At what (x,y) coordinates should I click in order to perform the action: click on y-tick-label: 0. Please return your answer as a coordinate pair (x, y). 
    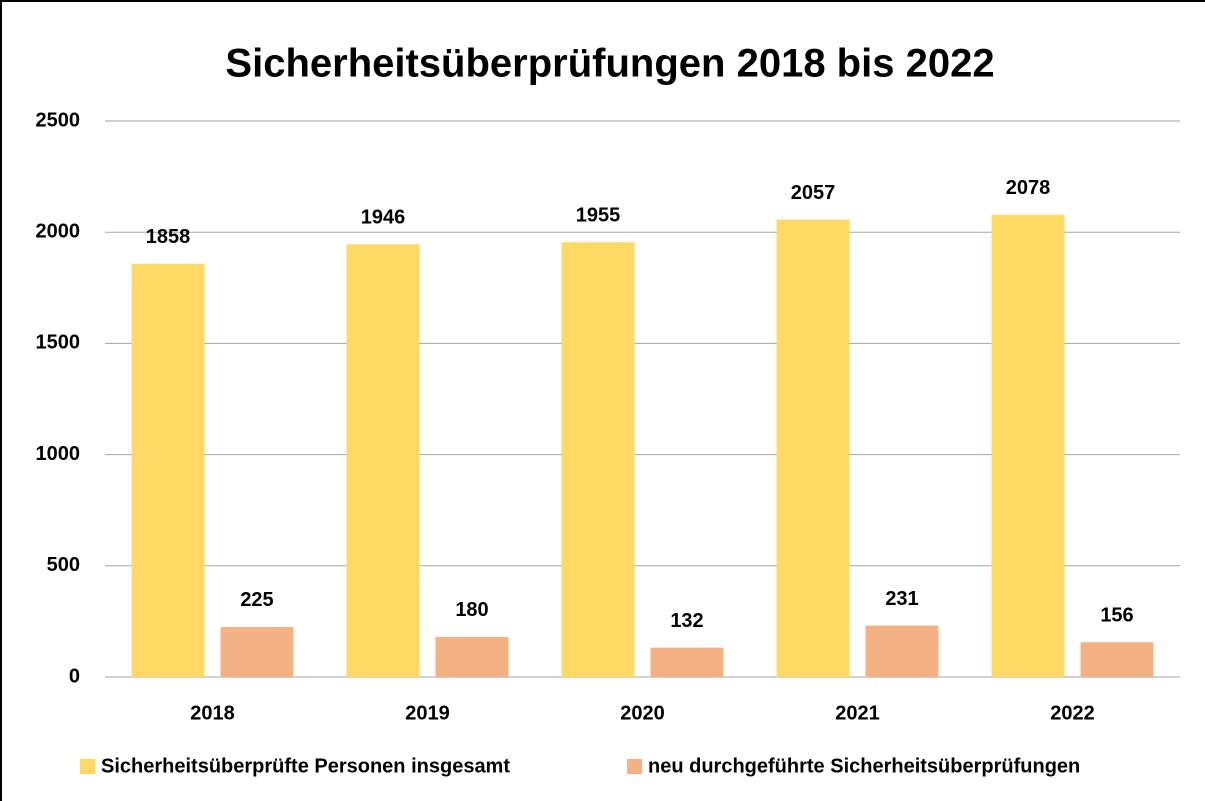
    Looking at the image, I should click on (74, 676).